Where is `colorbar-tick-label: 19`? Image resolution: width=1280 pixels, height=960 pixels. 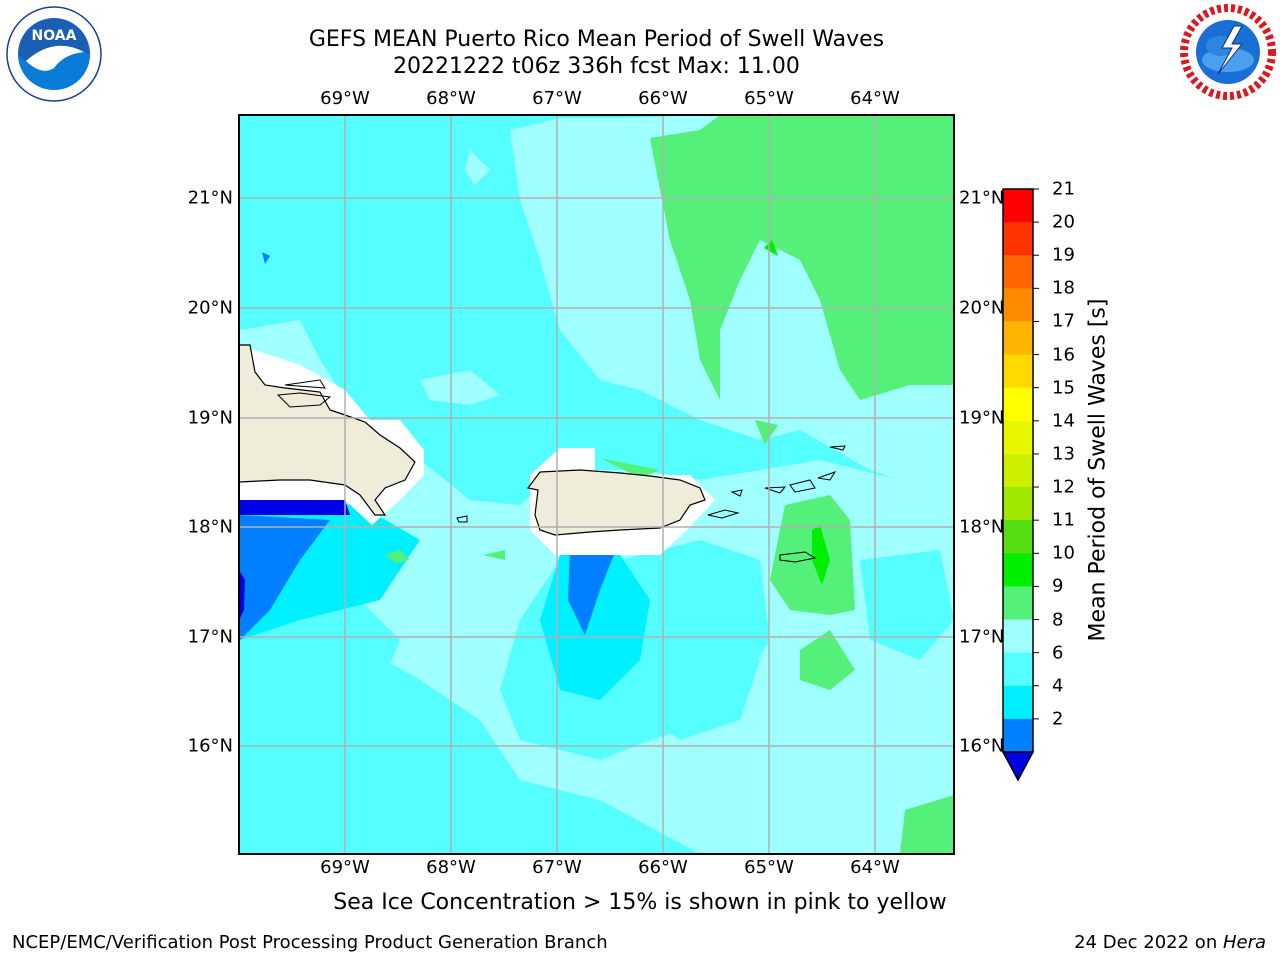 colorbar-tick-label: 19 is located at coordinates (1063, 255).